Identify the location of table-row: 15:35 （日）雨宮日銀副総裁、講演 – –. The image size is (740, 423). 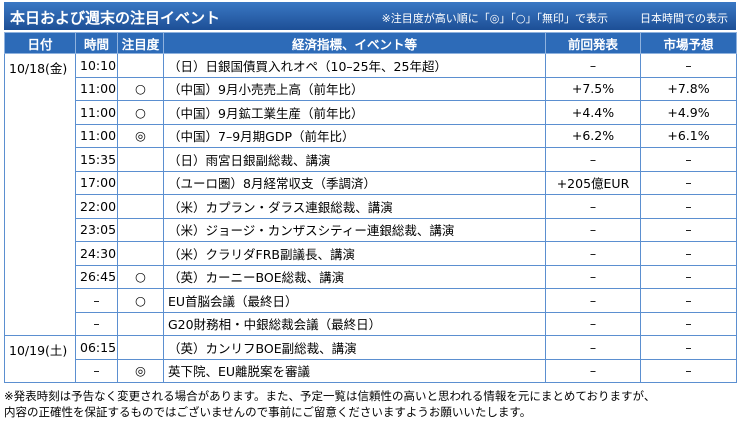
(371, 159).